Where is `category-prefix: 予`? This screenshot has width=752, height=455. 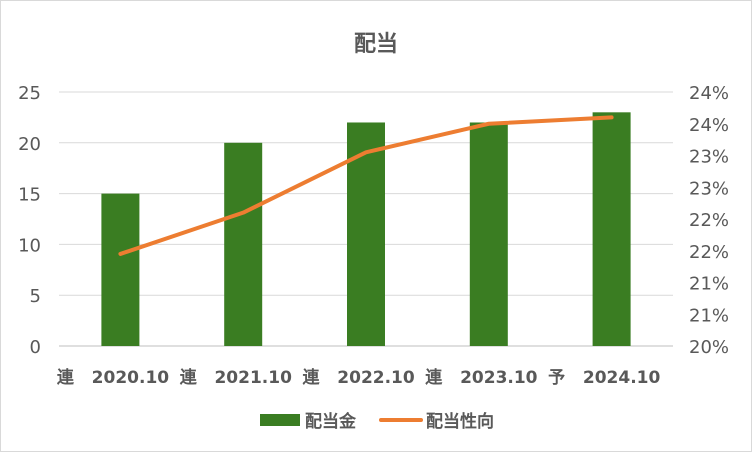
category-prefix: 予 is located at coordinates (556, 378).